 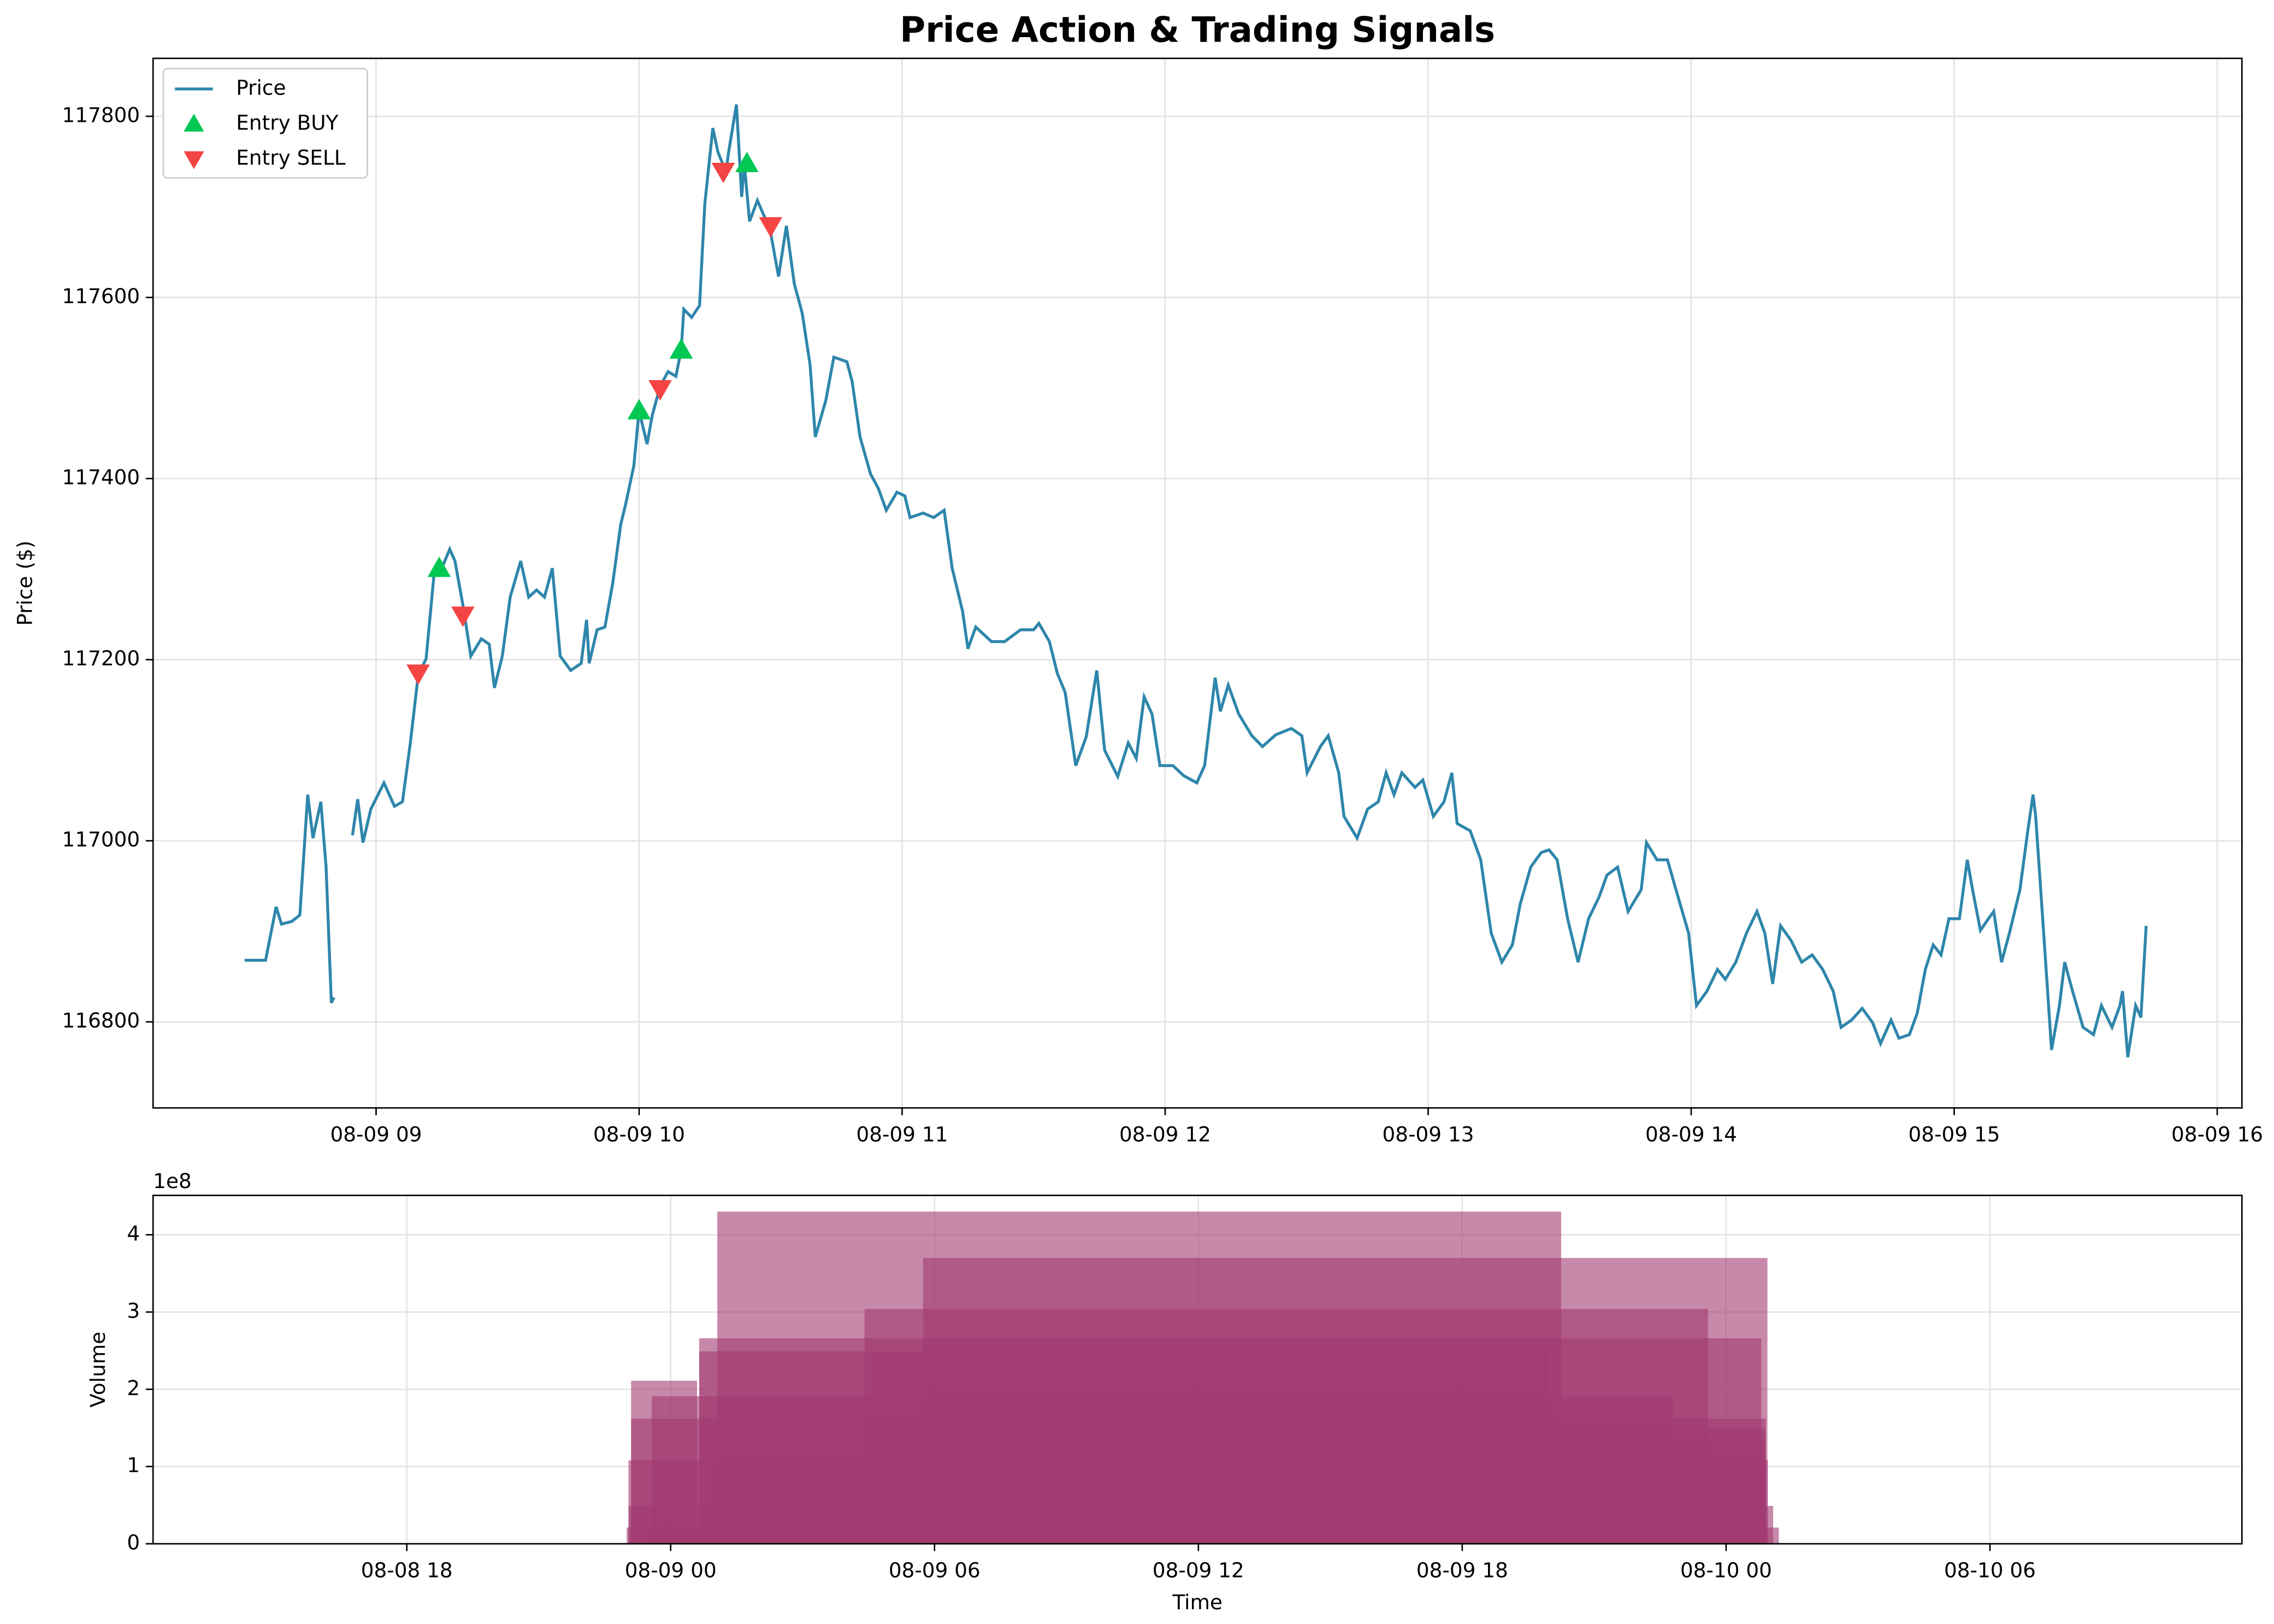 I want to click on legend-label: Entry SELL, so click(x=290, y=157).